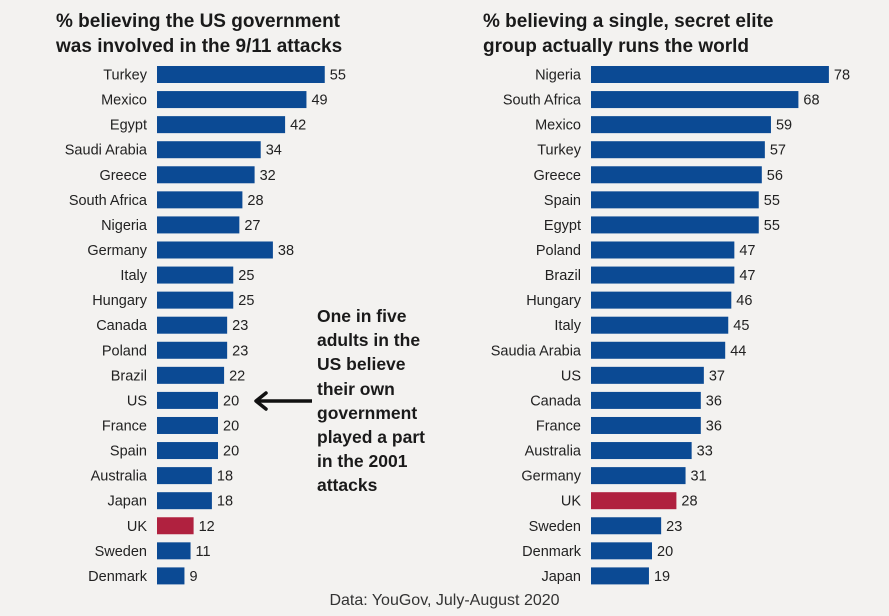 Image resolution: width=889 pixels, height=616 pixels. What do you see at coordinates (661, 300) in the screenshot?
I see `bar-elite-hungary` at bounding box center [661, 300].